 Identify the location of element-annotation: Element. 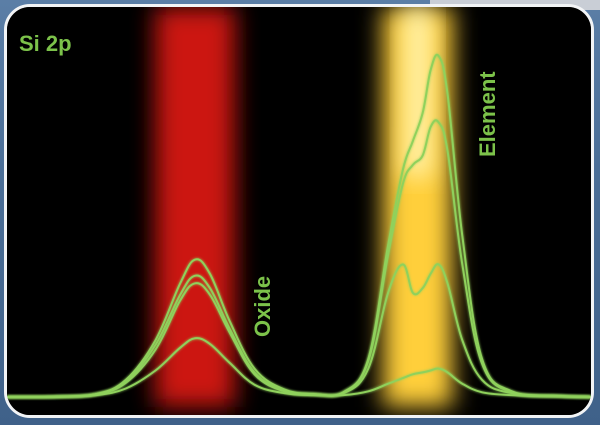
(487, 114).